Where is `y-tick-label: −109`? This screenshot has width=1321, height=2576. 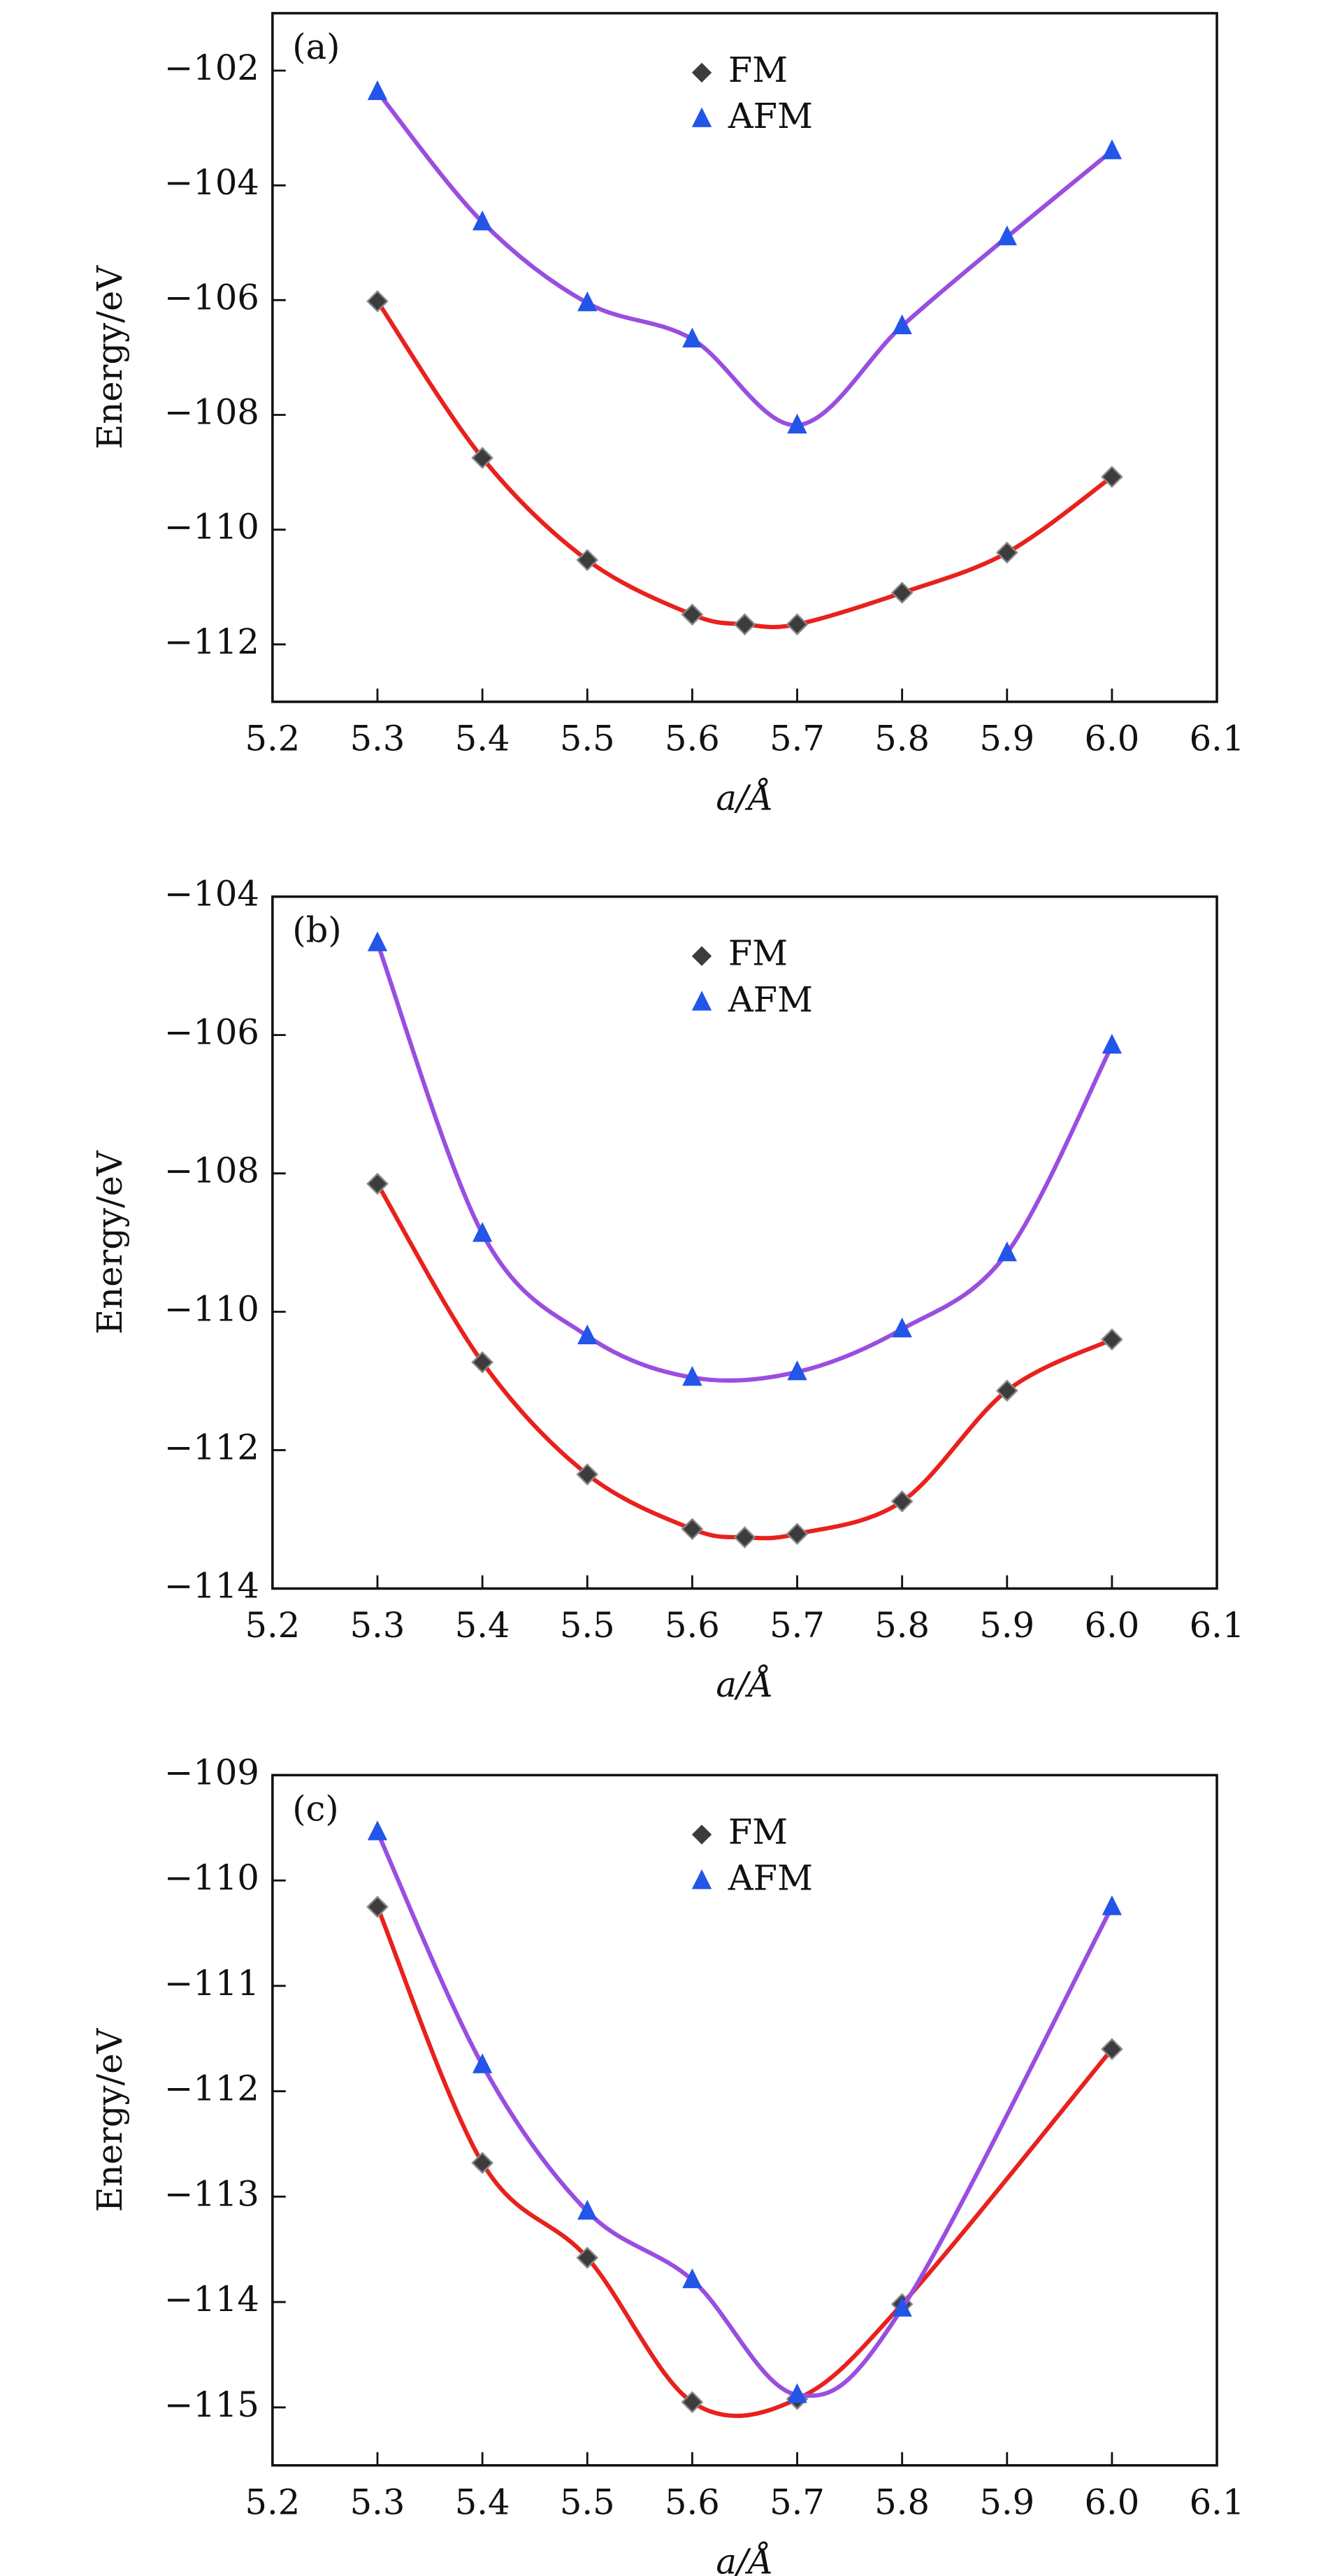
y-tick-label: −109 is located at coordinates (211, 1772).